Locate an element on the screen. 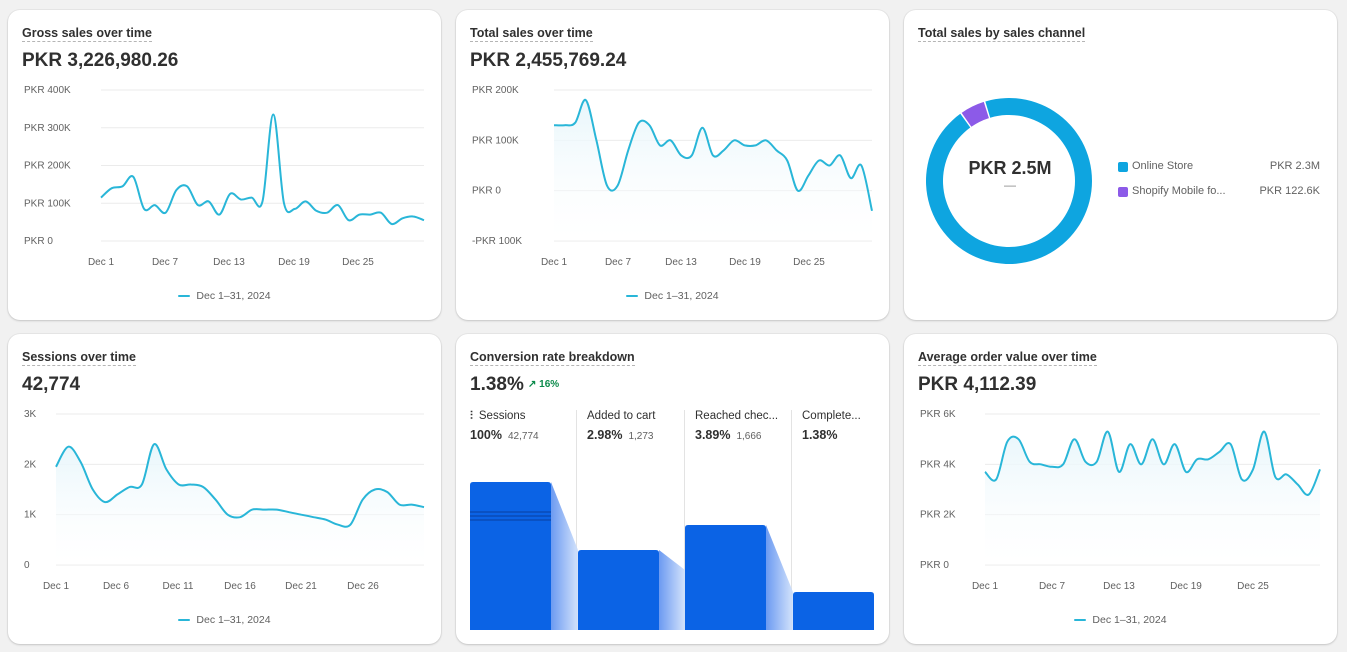 The width and height of the screenshot is (1347, 652). aov-title: Average order value over time is located at coordinates (1007, 358).